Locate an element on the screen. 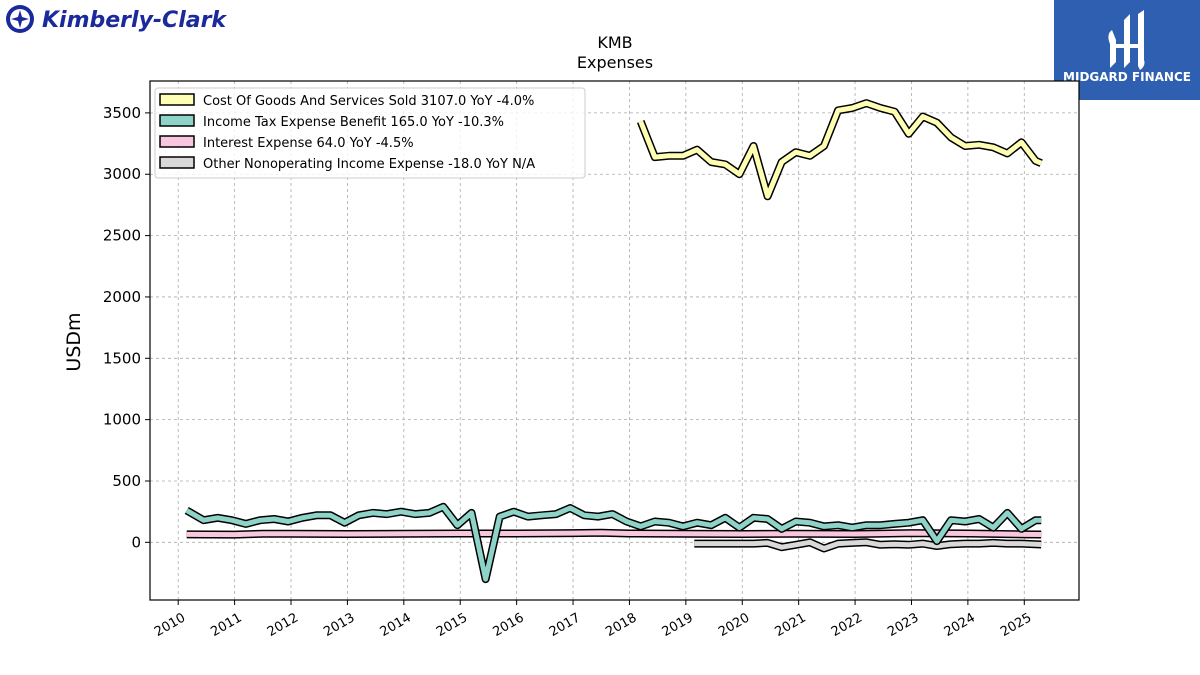  legend-swatch-cogs is located at coordinates (177, 99).